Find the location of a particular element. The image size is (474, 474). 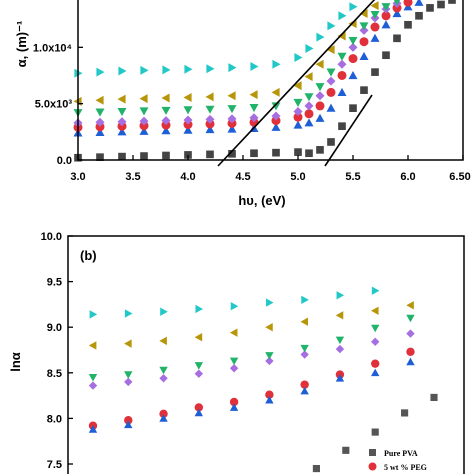

panel-a-y-tick-label: 5.0x10³ is located at coordinates (54, 105).